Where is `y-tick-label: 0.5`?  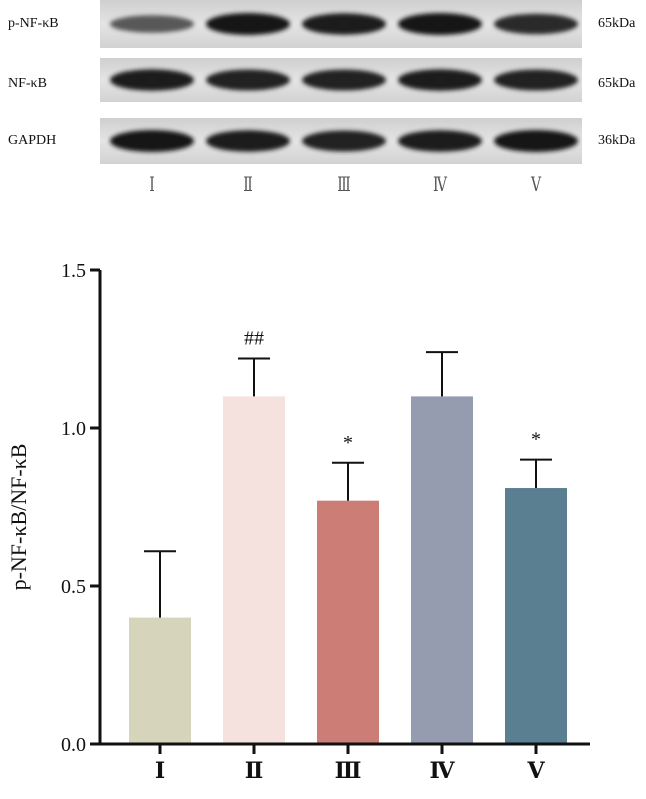
y-tick-label: 0.5 is located at coordinates (73, 587).